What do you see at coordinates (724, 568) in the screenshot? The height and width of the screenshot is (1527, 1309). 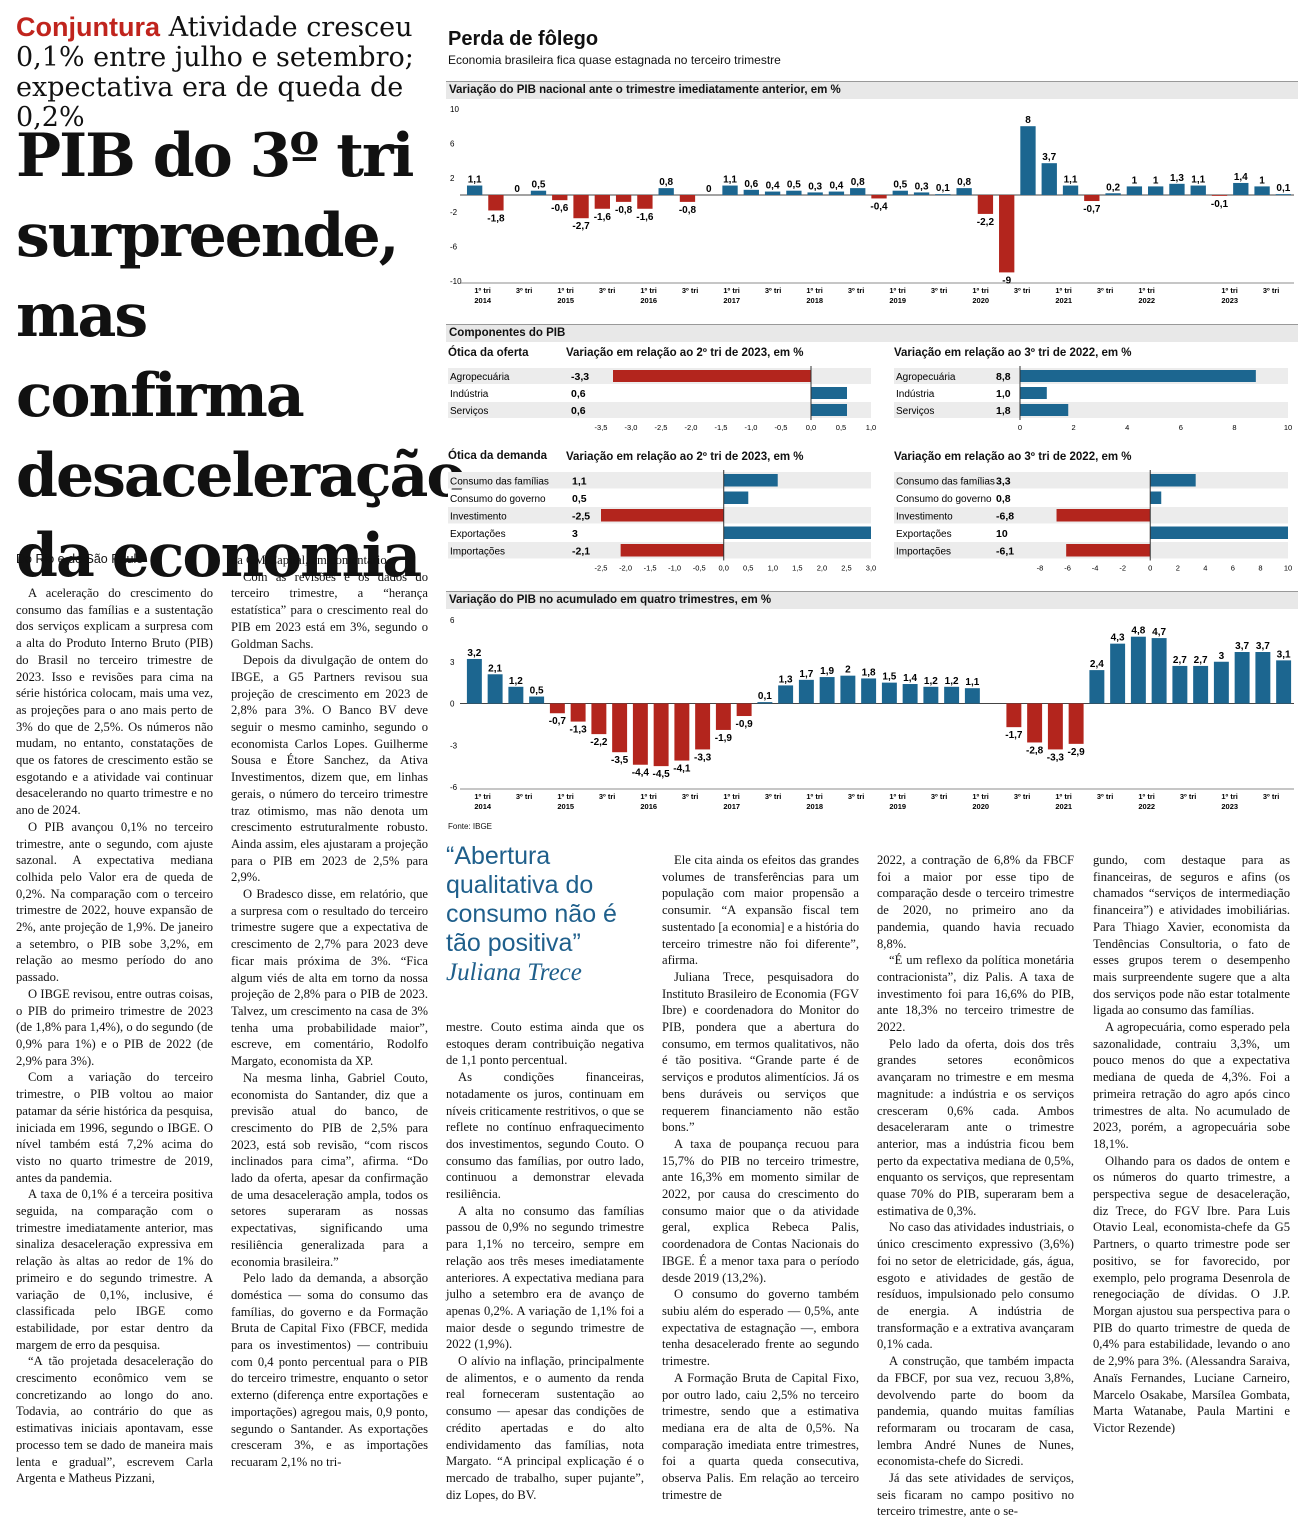 I see `x-tick-label: 0,0` at bounding box center [724, 568].